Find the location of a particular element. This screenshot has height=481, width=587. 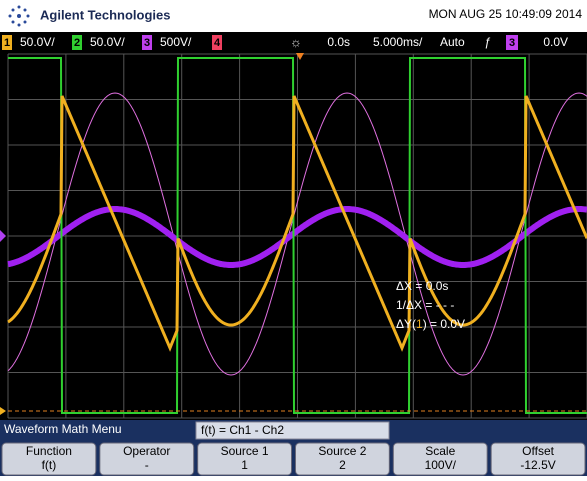

trigger-source: 3 is located at coordinates (512, 43).